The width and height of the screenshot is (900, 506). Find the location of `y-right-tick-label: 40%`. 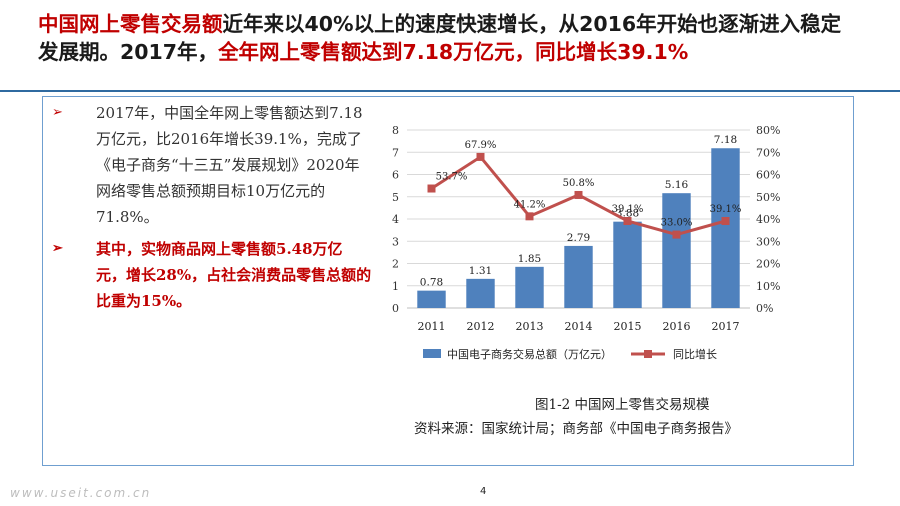

y-right-tick-label: 40% is located at coordinates (768, 219).